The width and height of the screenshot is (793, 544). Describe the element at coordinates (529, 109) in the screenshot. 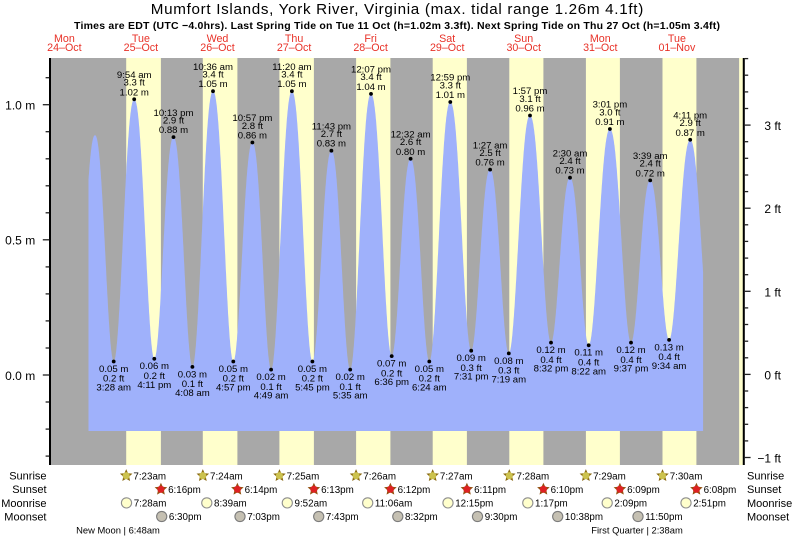

I see `svg-text: 0.96 m` at that location.